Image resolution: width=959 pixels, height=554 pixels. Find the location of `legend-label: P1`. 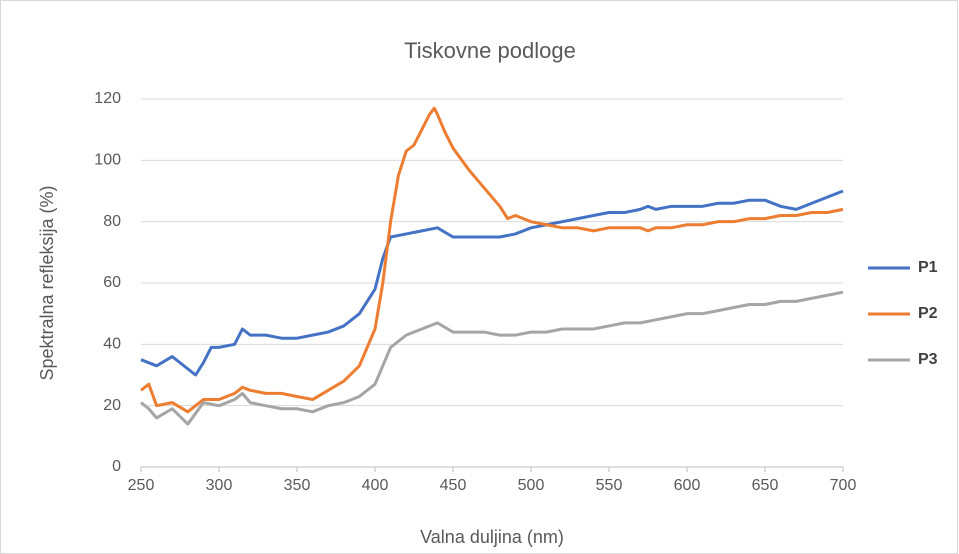

legend-label: P1 is located at coordinates (928, 267).